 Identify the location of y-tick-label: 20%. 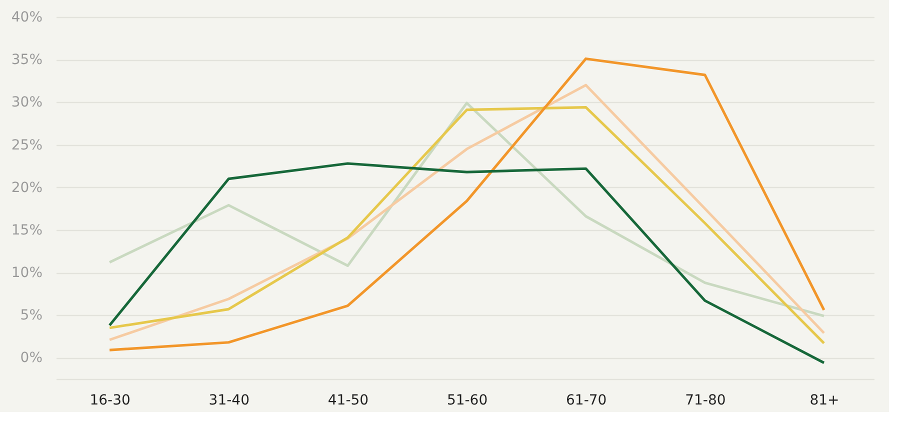
(26, 188).